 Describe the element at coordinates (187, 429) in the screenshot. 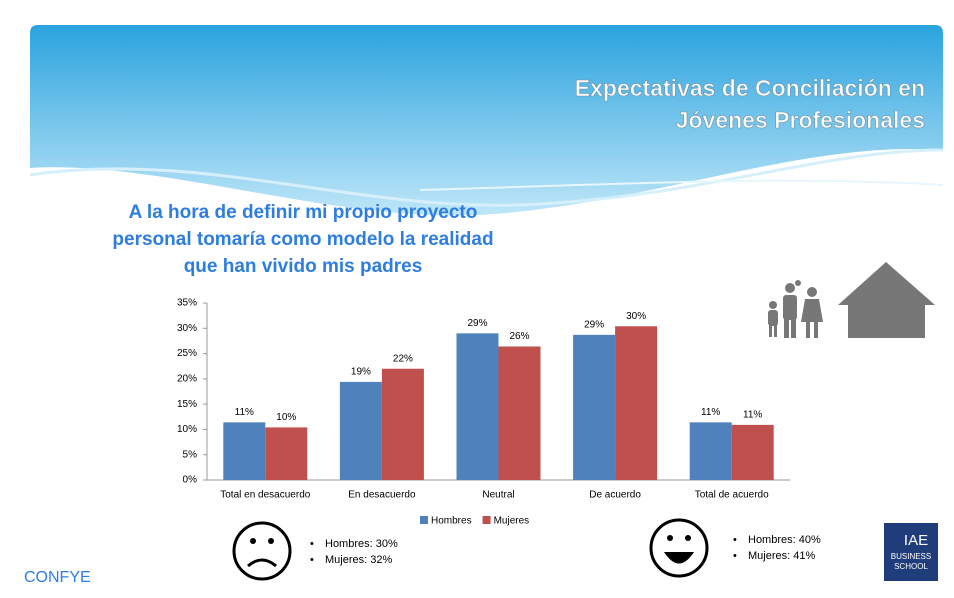

I see `y-tick-label: 10%` at that location.